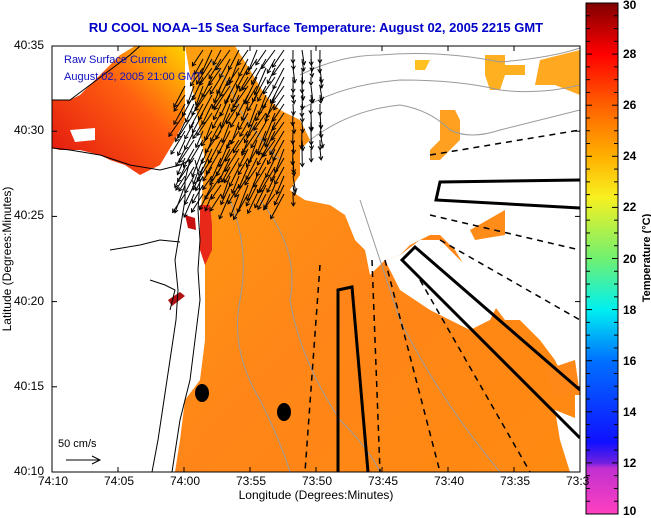  I want to click on y-tick-label: 40:25, so click(29, 215).